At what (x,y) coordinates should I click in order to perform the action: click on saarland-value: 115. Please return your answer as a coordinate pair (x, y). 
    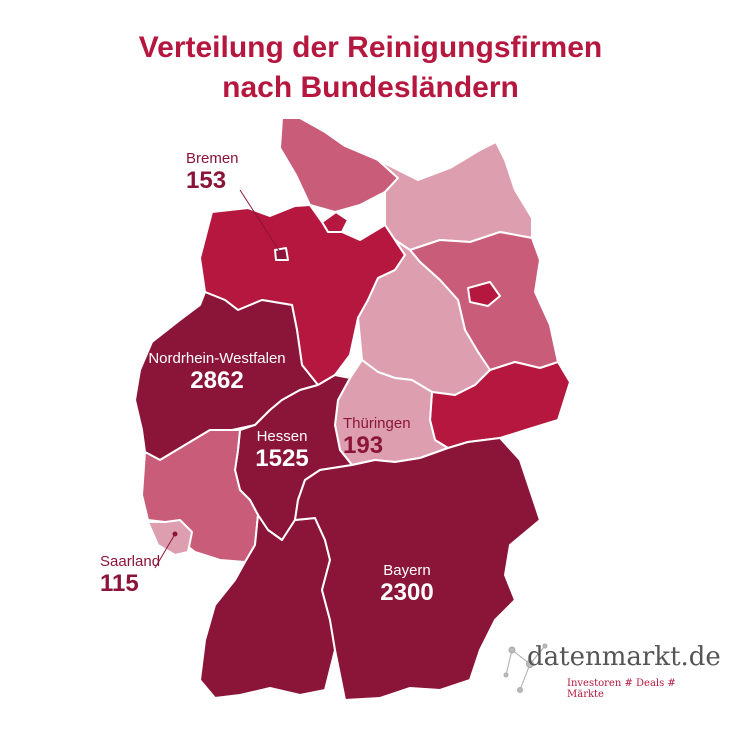
    Looking at the image, I should click on (119, 583).